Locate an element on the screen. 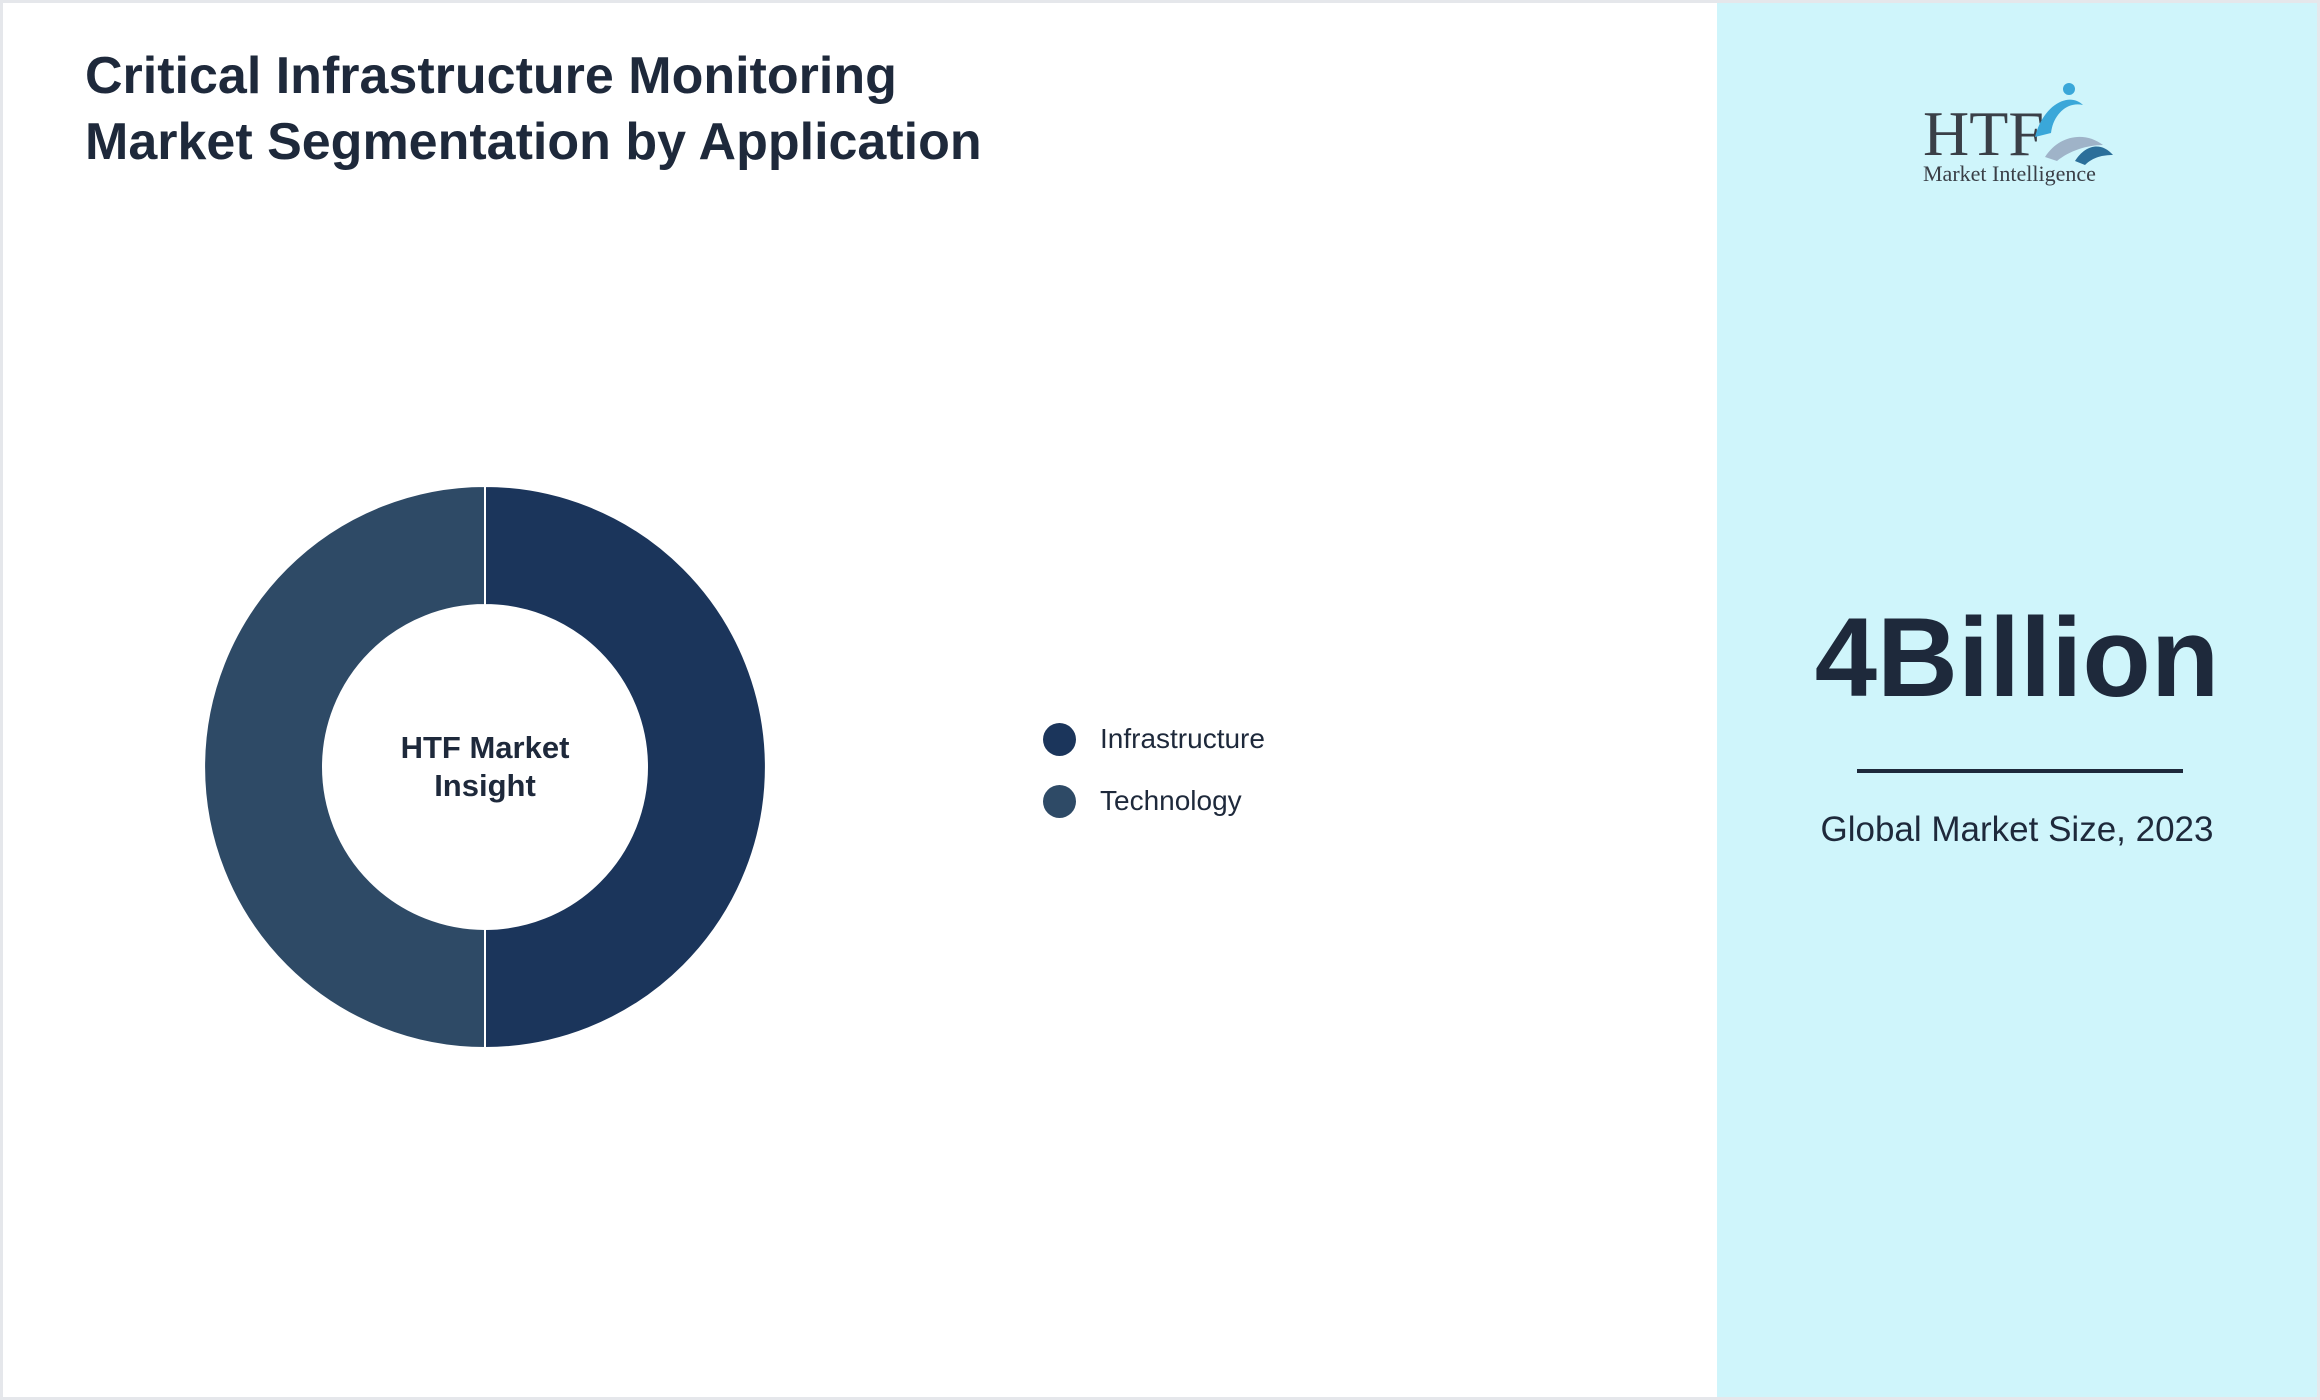 Image resolution: width=2320 pixels, height=1400 pixels. logo-text: HTF is located at coordinates (1983, 133).